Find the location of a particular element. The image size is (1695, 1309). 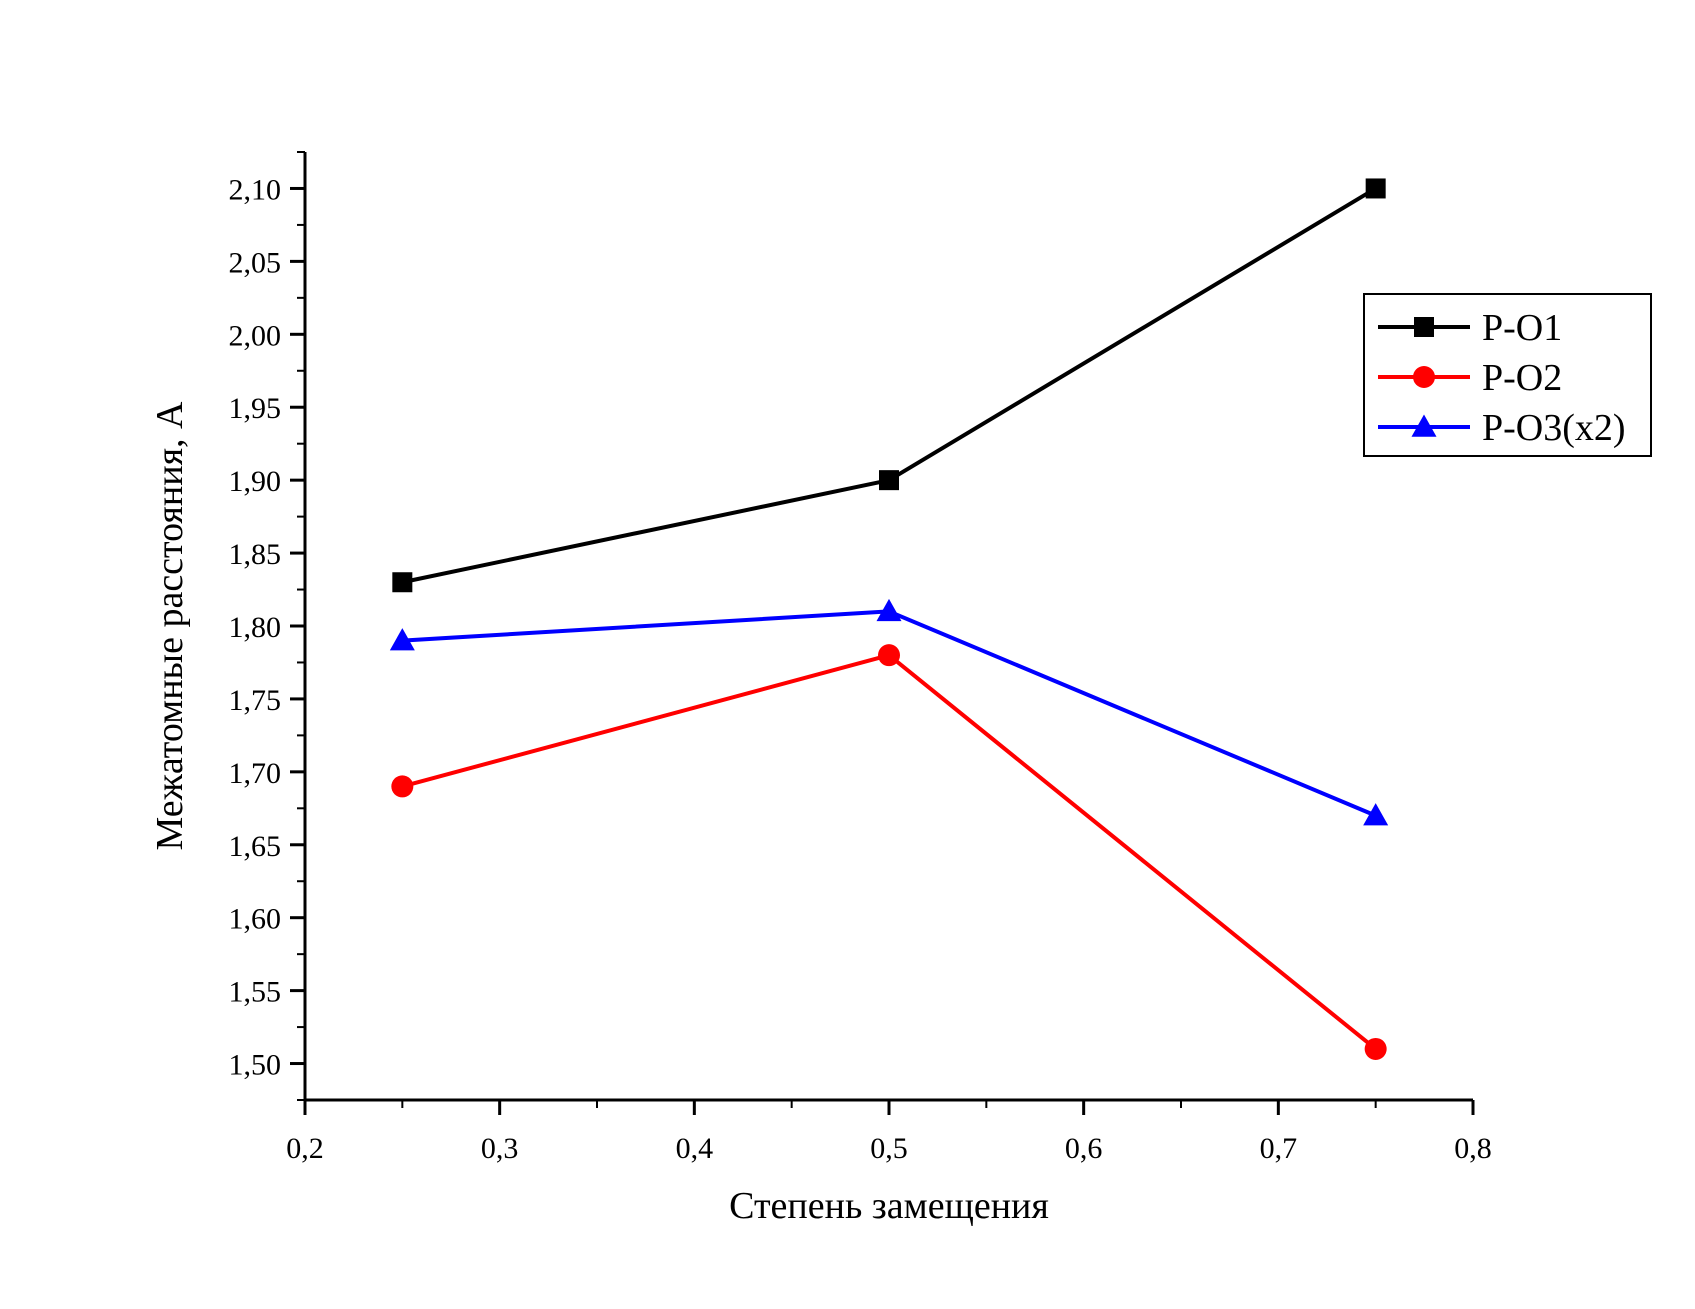

x-tick-label: 0,6 is located at coordinates (1084, 1148).